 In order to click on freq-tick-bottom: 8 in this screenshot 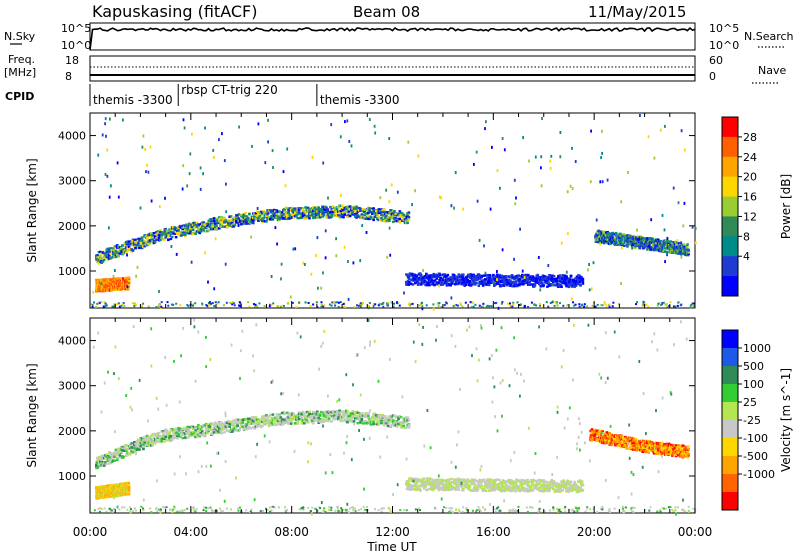, I will do `click(68, 76)`.